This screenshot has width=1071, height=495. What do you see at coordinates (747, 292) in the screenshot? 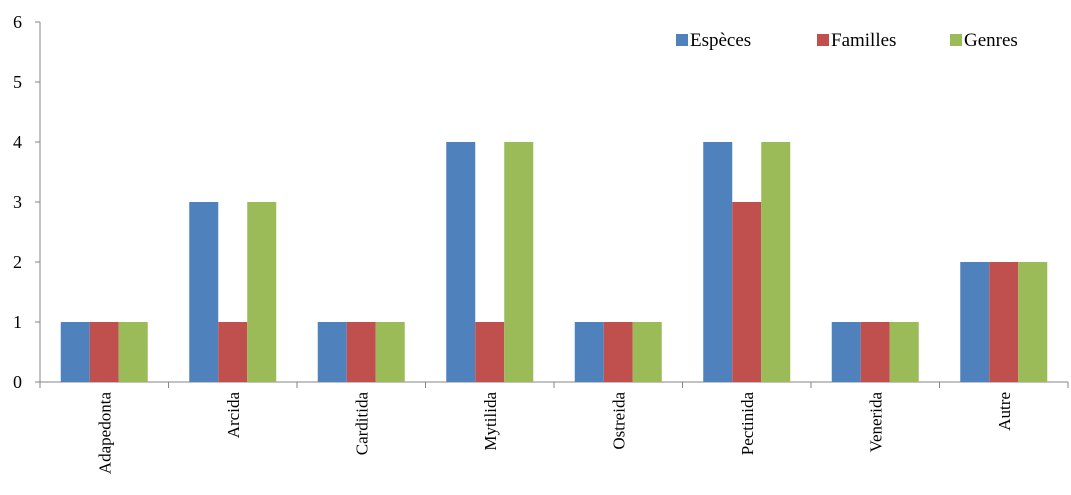
I see `bar-familles-pectinida` at bounding box center [747, 292].